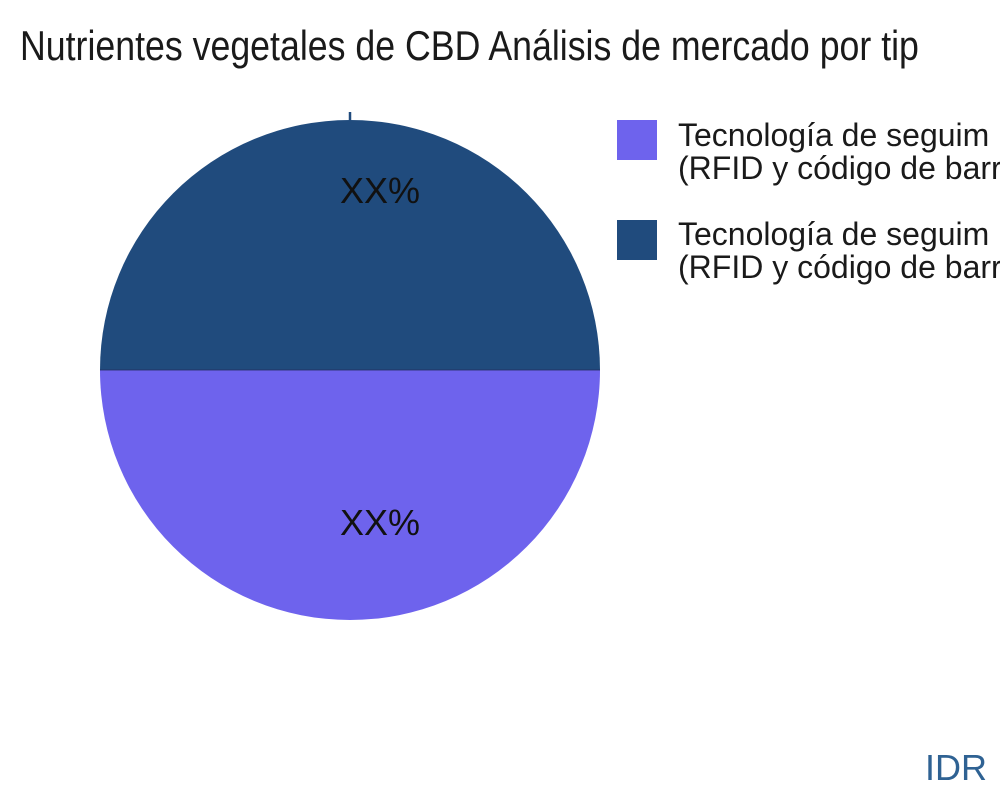  I want to click on legend-entry-darkblue-line2: (RFID y código de barr, so click(839, 267).